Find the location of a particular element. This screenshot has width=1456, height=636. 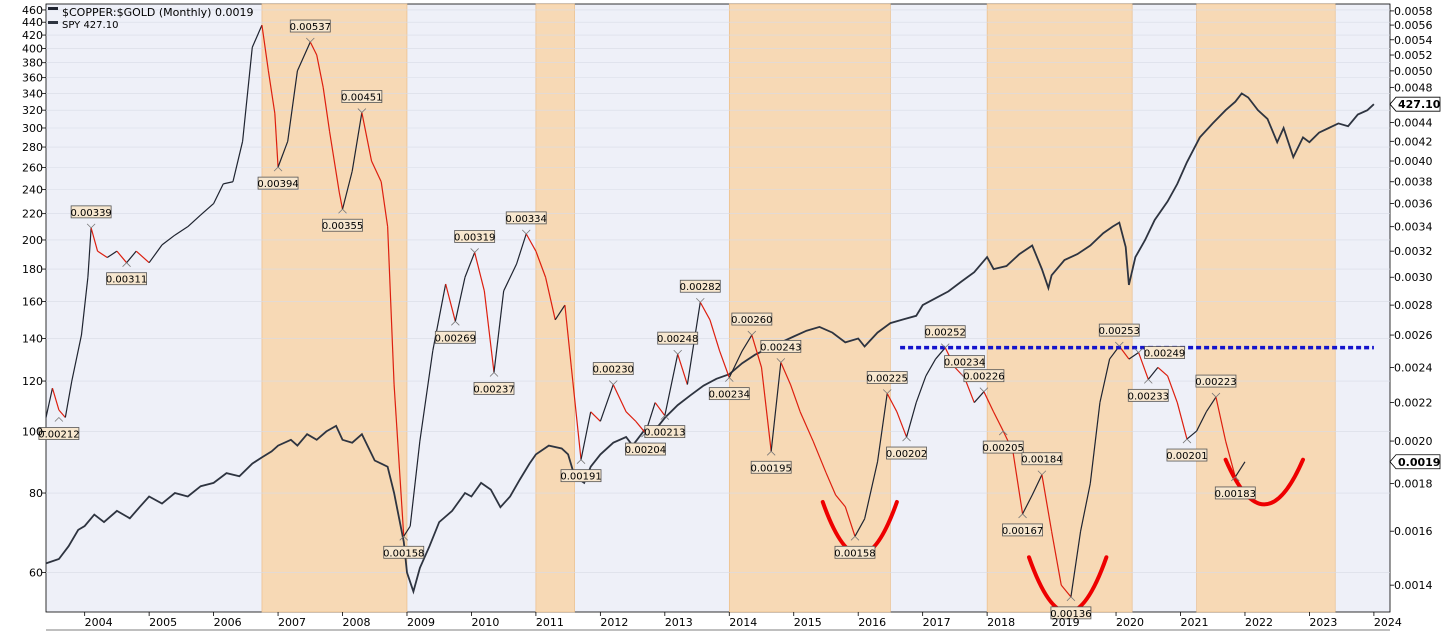

annotation-label: 0.00136 is located at coordinates (1070, 614).